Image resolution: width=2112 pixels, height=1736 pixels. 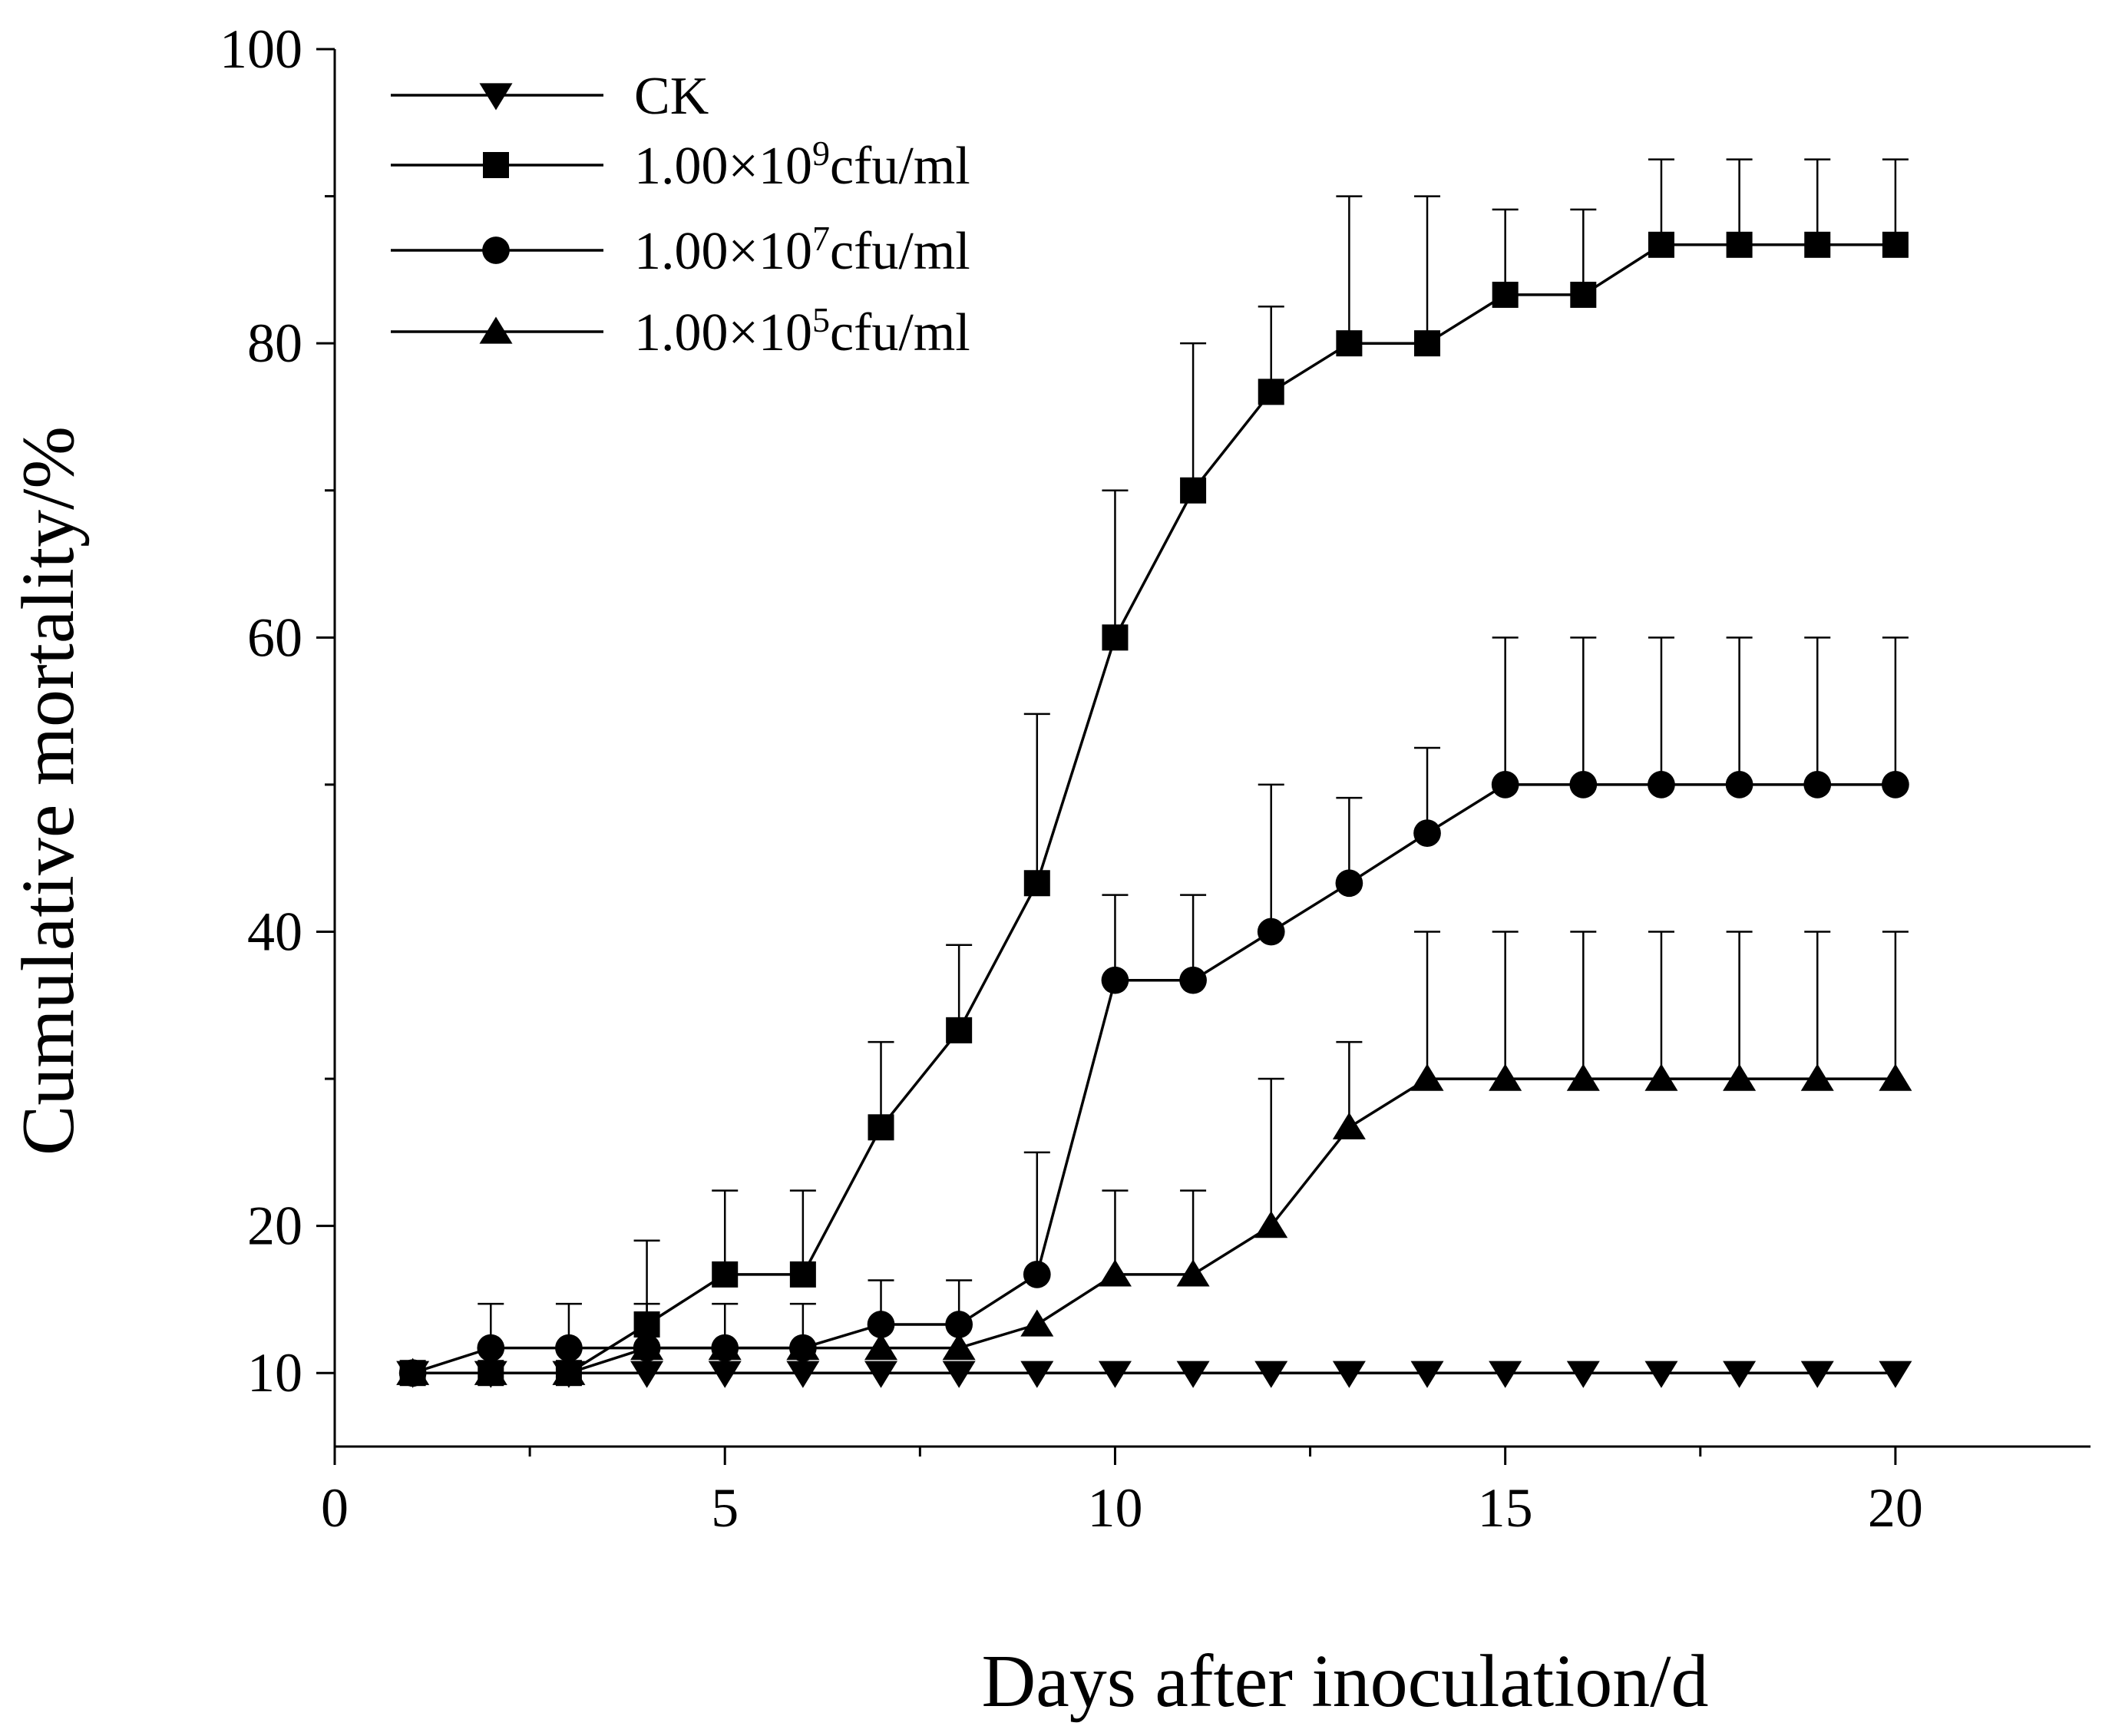 I want to click on legend-item-1: CK, so click(x=550, y=96).